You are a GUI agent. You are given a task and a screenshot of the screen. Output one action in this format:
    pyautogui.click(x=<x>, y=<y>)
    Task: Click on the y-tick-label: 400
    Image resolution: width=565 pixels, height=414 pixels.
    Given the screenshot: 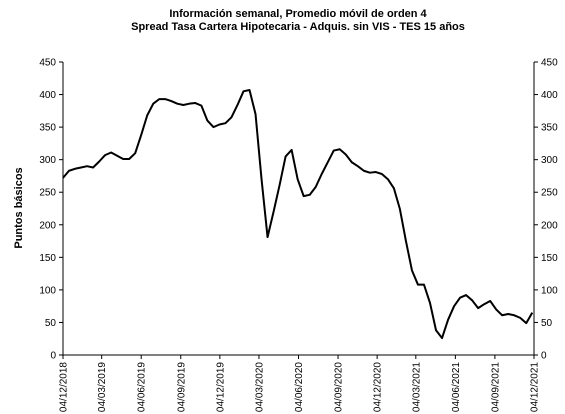 What is the action you would take?
    pyautogui.click(x=47, y=95)
    